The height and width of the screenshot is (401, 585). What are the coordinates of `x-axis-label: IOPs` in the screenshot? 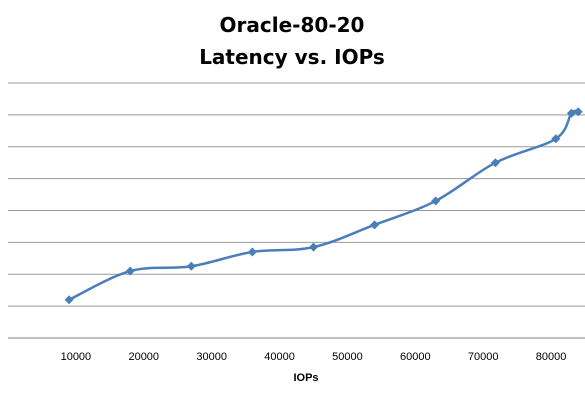 It's located at (305, 378).